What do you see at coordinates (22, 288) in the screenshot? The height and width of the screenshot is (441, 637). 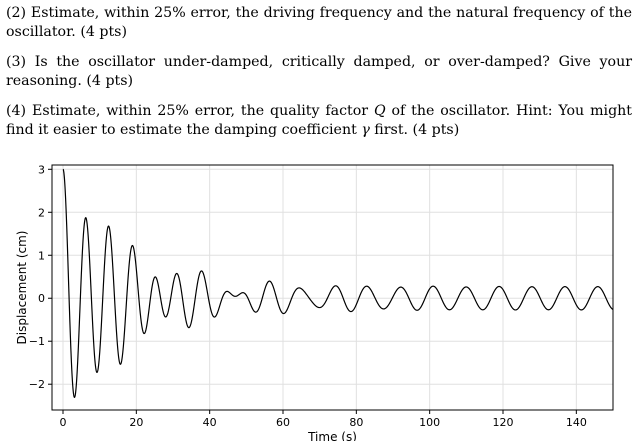 I see `y-axis-label: Displacement (cm)` at bounding box center [22, 288].